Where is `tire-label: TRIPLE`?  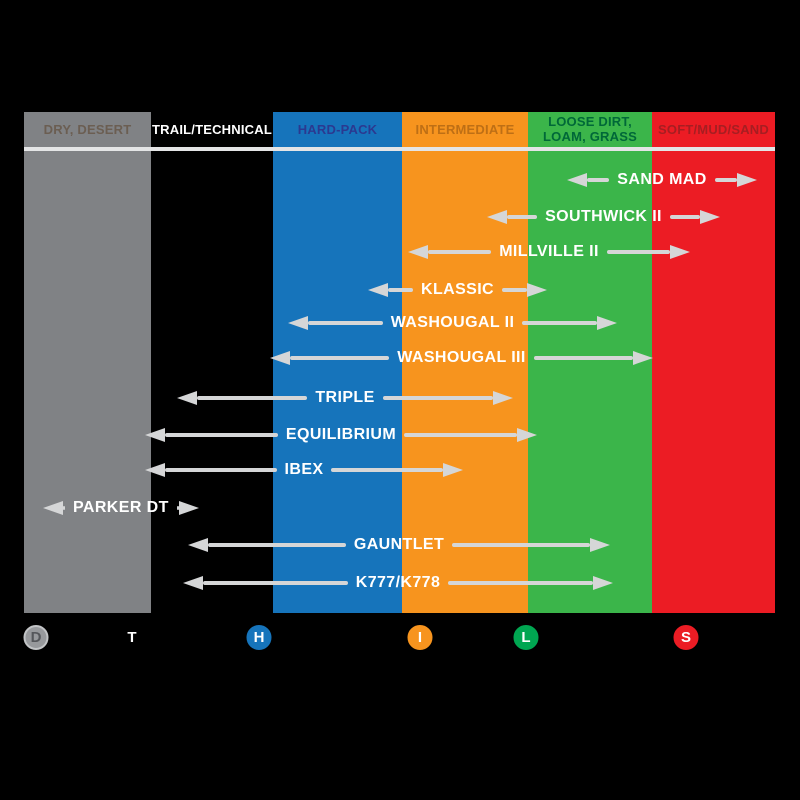
tire-label: TRIPLE is located at coordinates (345, 397).